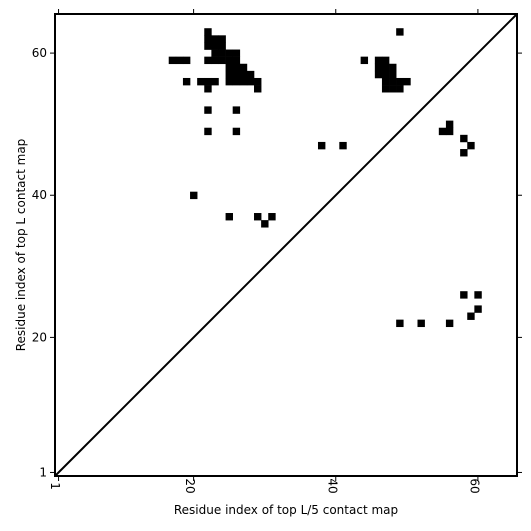 This screenshot has width=531, height=531. I want to click on y-tick-label: 40, so click(39, 195).